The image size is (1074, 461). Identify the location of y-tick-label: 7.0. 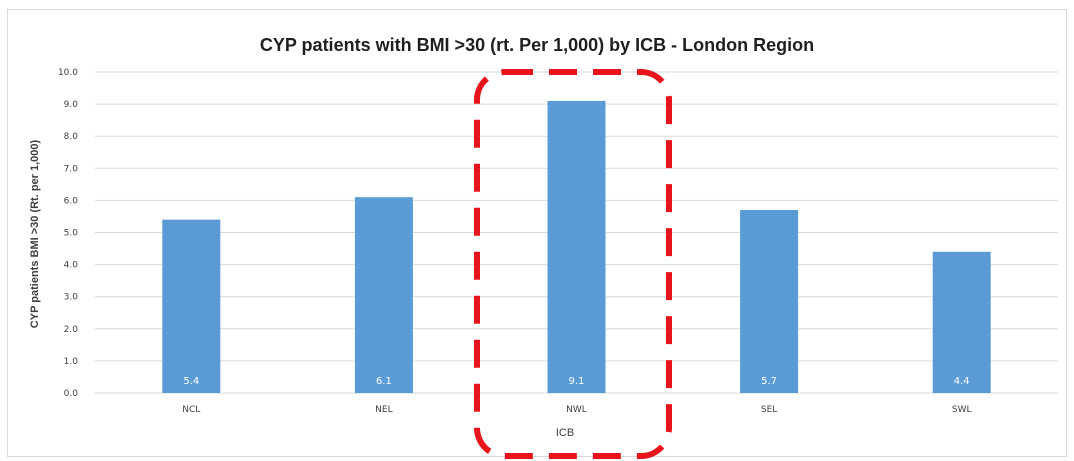
(71, 169).